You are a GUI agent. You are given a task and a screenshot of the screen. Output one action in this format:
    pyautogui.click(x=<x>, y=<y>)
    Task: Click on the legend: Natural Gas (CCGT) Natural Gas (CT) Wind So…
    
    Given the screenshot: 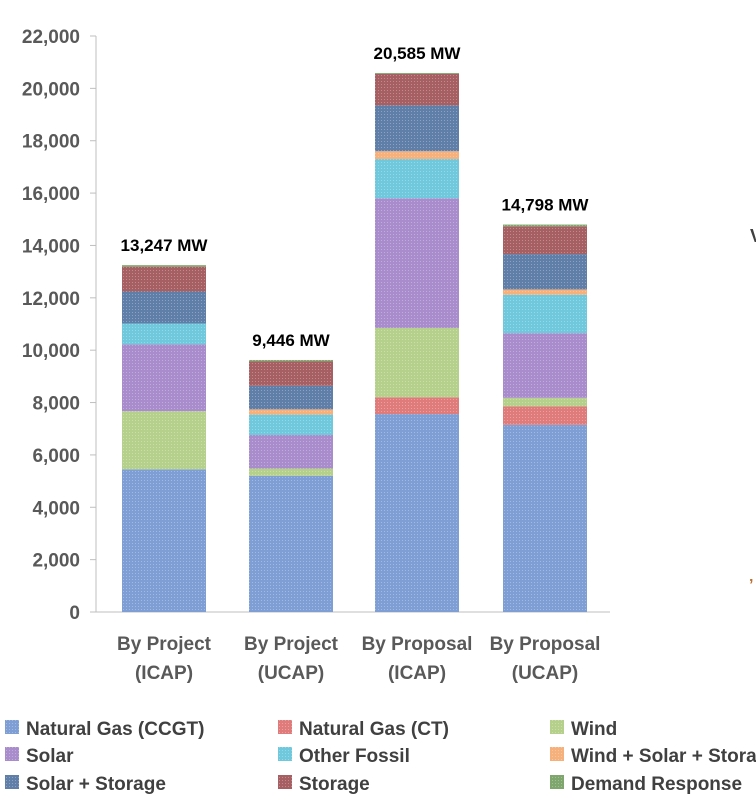 What is the action you would take?
    pyautogui.click(x=380, y=757)
    